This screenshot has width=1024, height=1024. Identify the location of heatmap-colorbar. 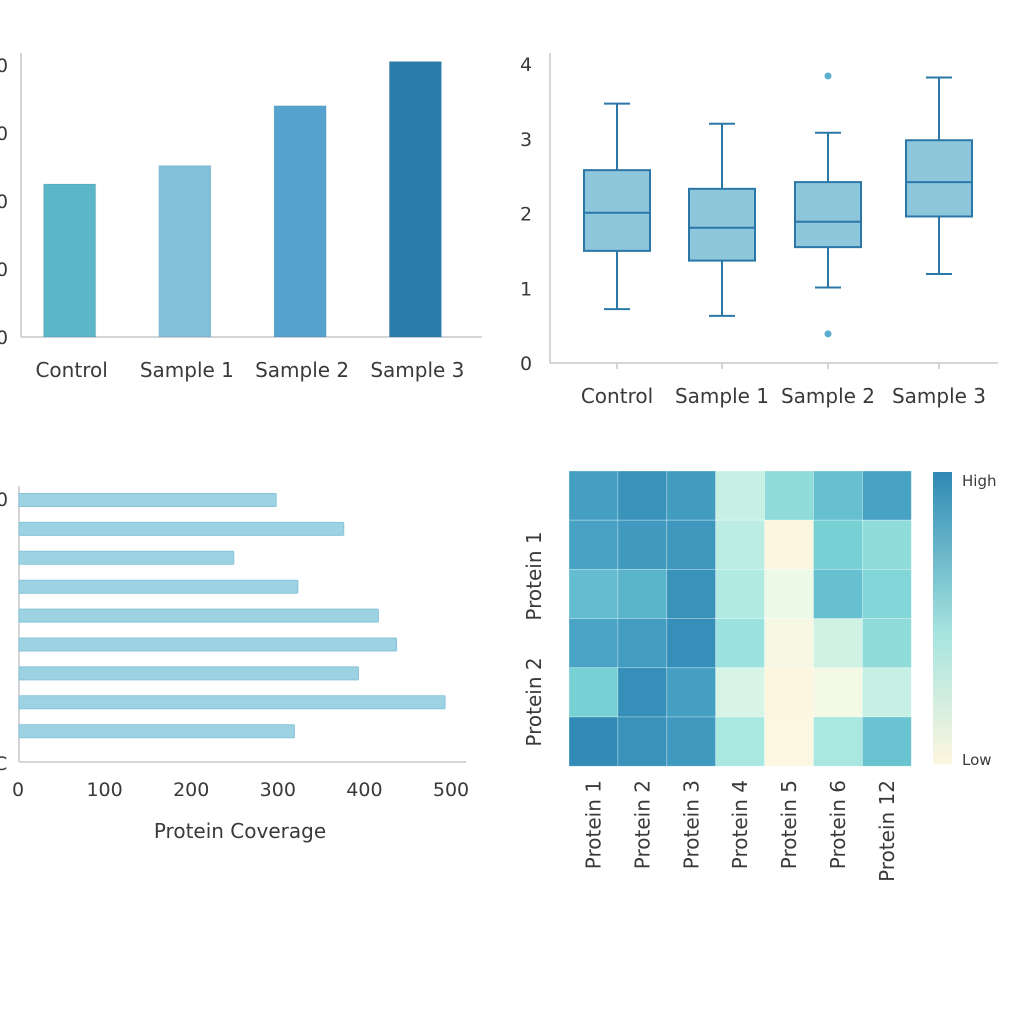
(942, 618).